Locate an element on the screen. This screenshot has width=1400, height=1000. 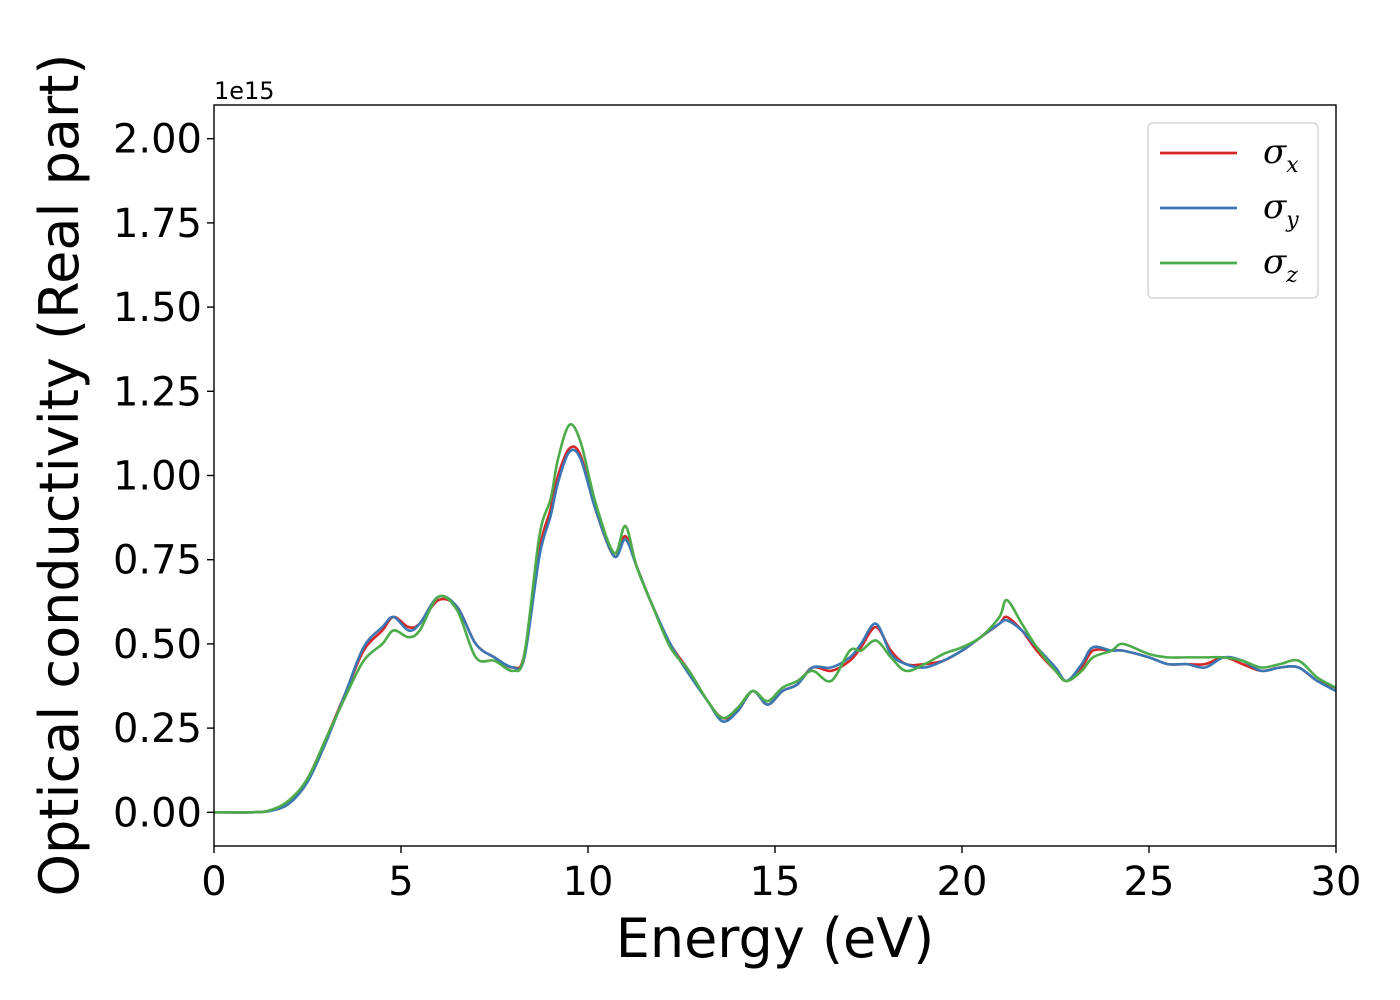
y-tick-label: 0.75 is located at coordinates (157, 561).